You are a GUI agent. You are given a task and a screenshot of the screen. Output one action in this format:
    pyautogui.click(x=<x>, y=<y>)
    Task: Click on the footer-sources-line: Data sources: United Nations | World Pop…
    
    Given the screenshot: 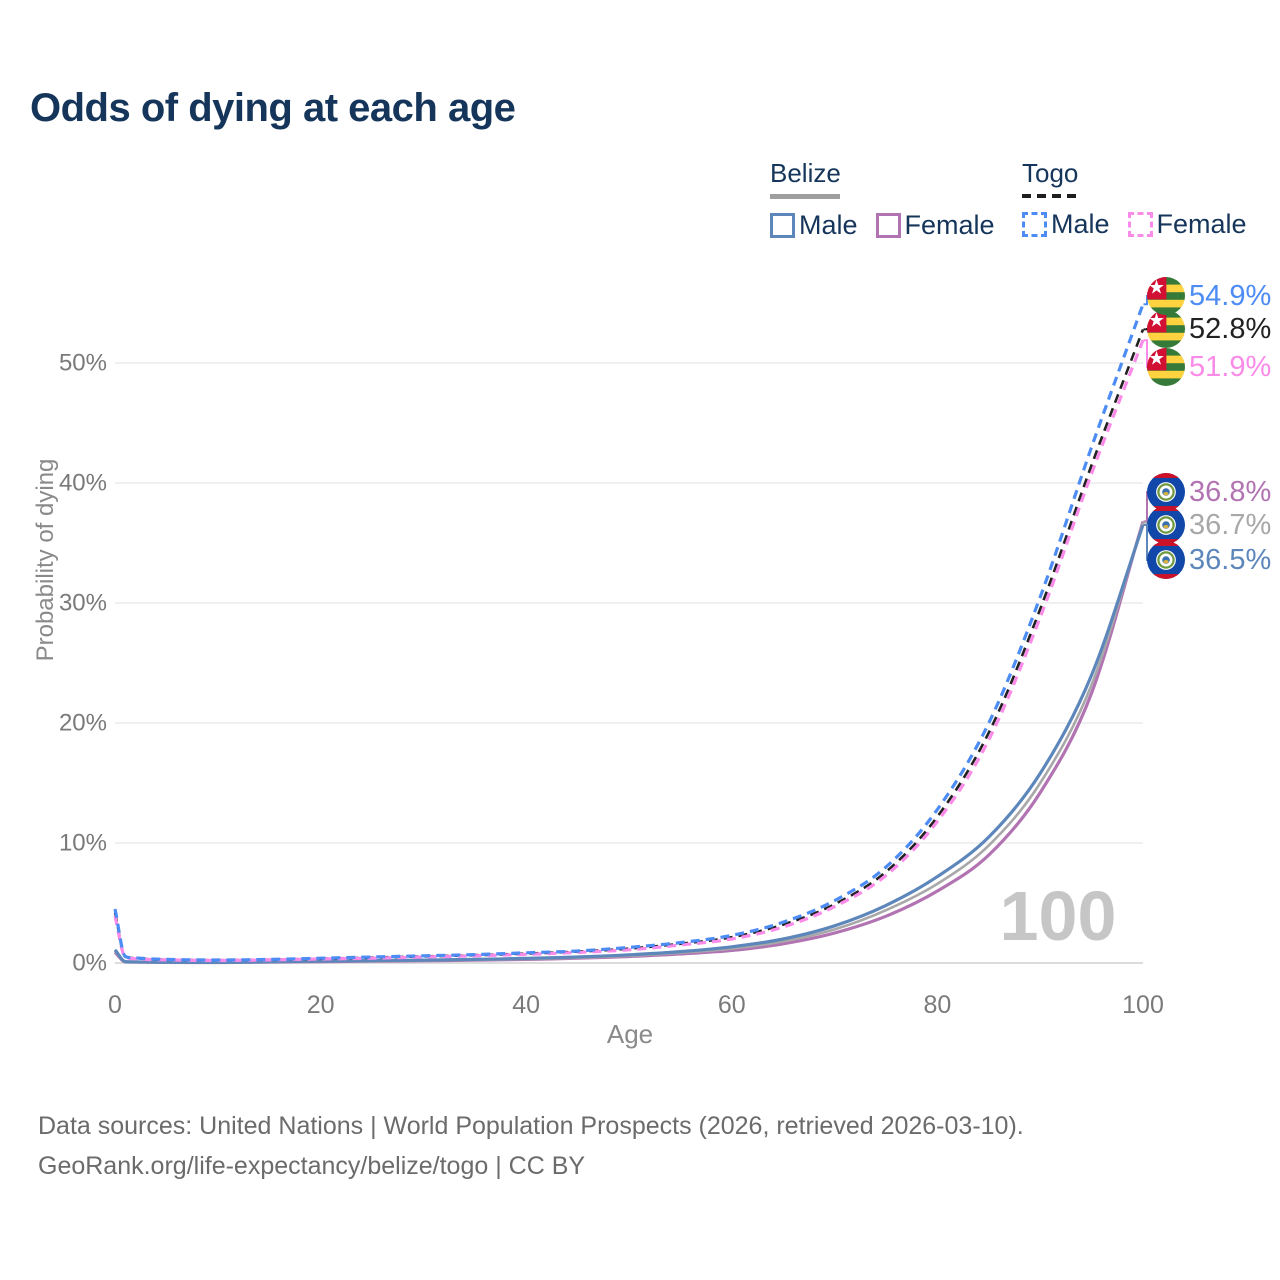 What is the action you would take?
    pyautogui.click(x=531, y=1126)
    